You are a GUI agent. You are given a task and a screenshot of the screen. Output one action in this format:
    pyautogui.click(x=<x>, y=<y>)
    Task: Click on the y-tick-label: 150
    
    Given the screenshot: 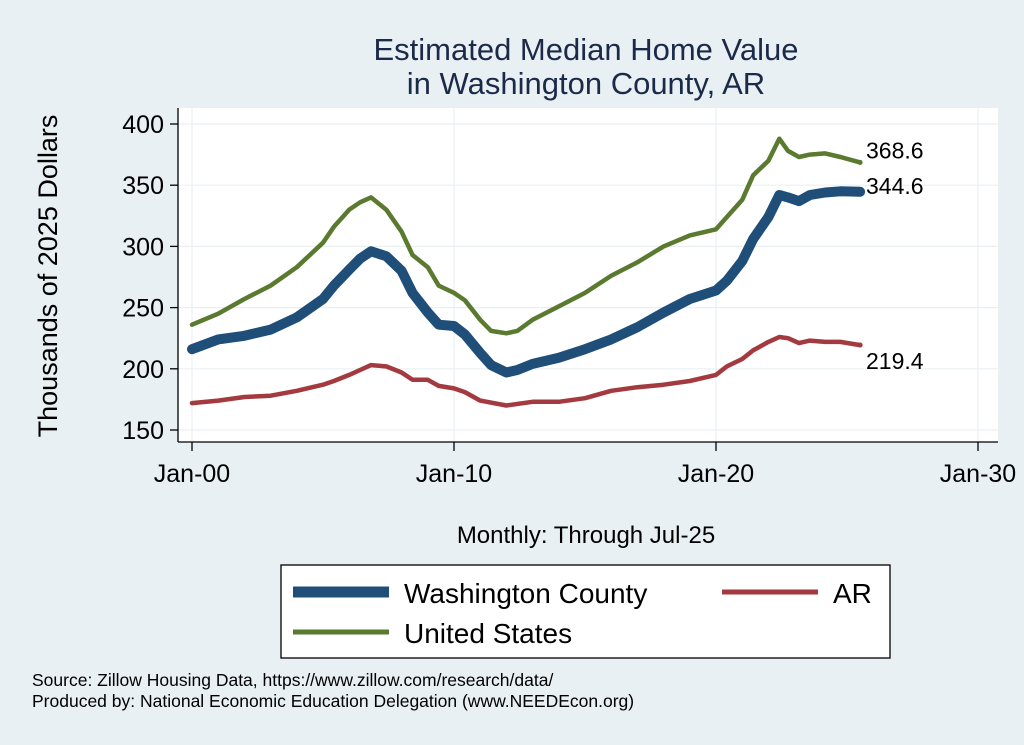 What is the action you would take?
    pyautogui.click(x=143, y=431)
    